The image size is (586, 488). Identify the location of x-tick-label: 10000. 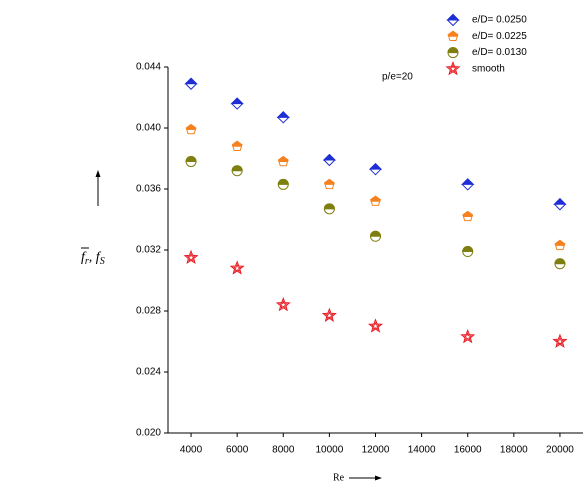
(329, 450).